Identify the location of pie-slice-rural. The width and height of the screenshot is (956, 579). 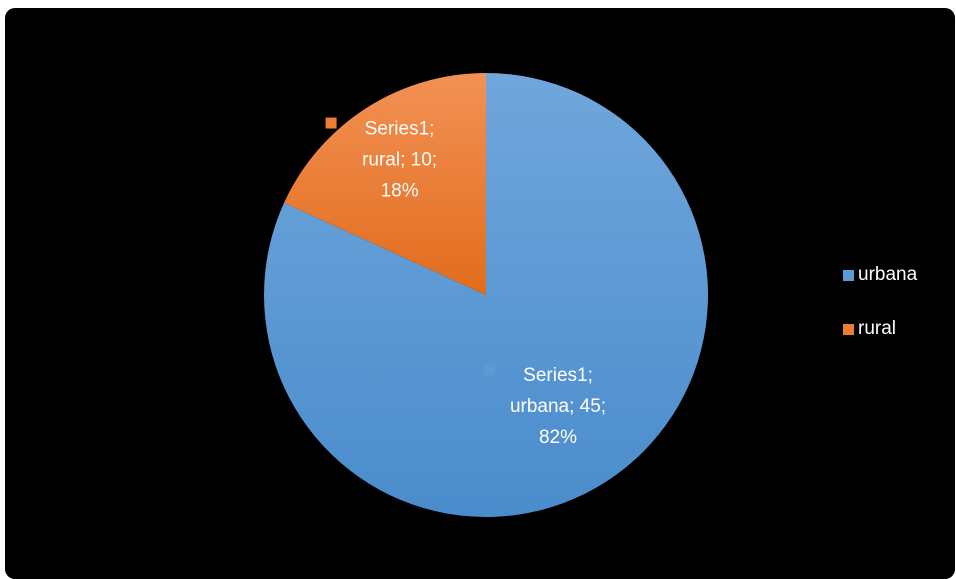
(385, 184).